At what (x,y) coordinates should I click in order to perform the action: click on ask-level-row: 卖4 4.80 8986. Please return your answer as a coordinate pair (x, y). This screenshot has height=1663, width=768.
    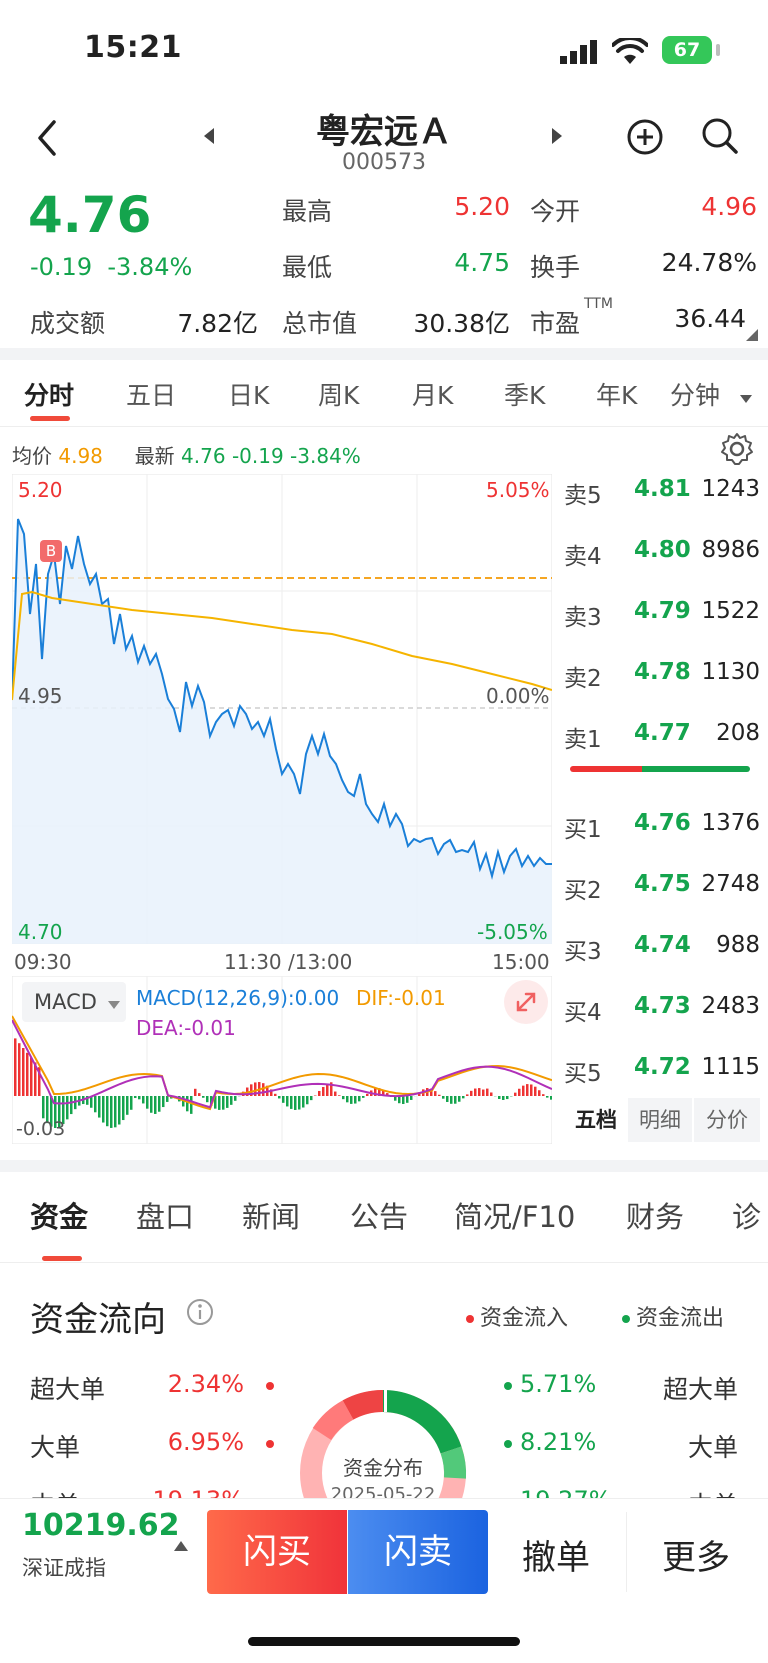
    Looking at the image, I should click on (662, 554).